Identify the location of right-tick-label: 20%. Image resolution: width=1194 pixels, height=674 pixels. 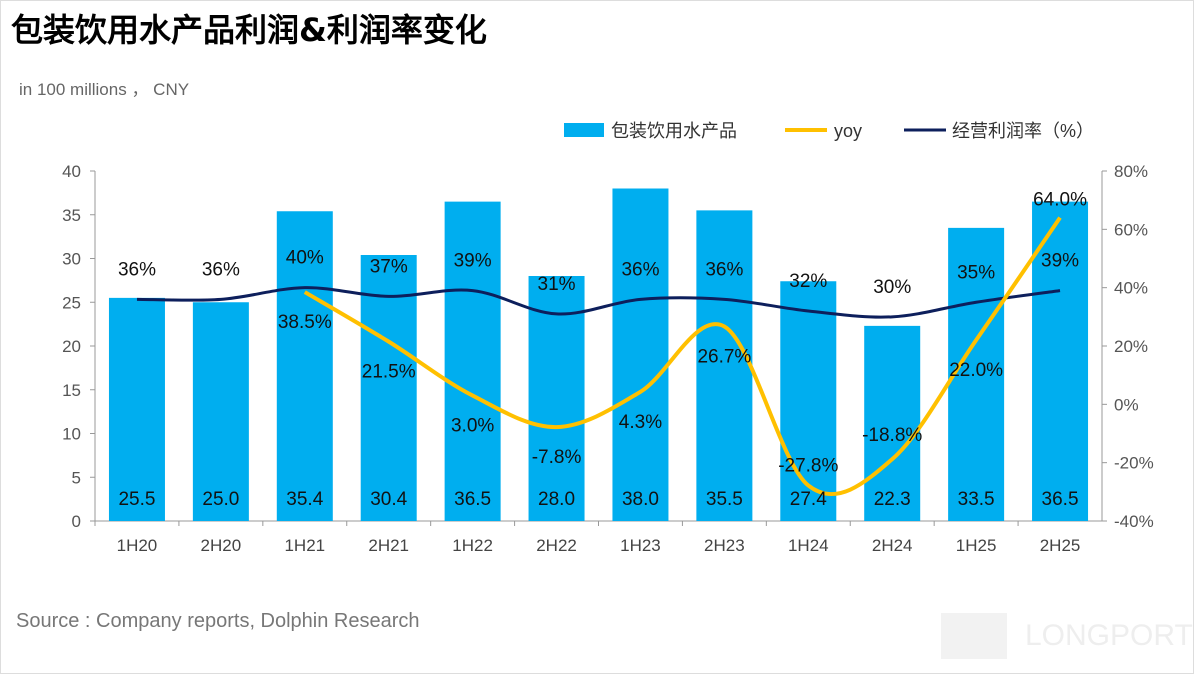
(1131, 346).